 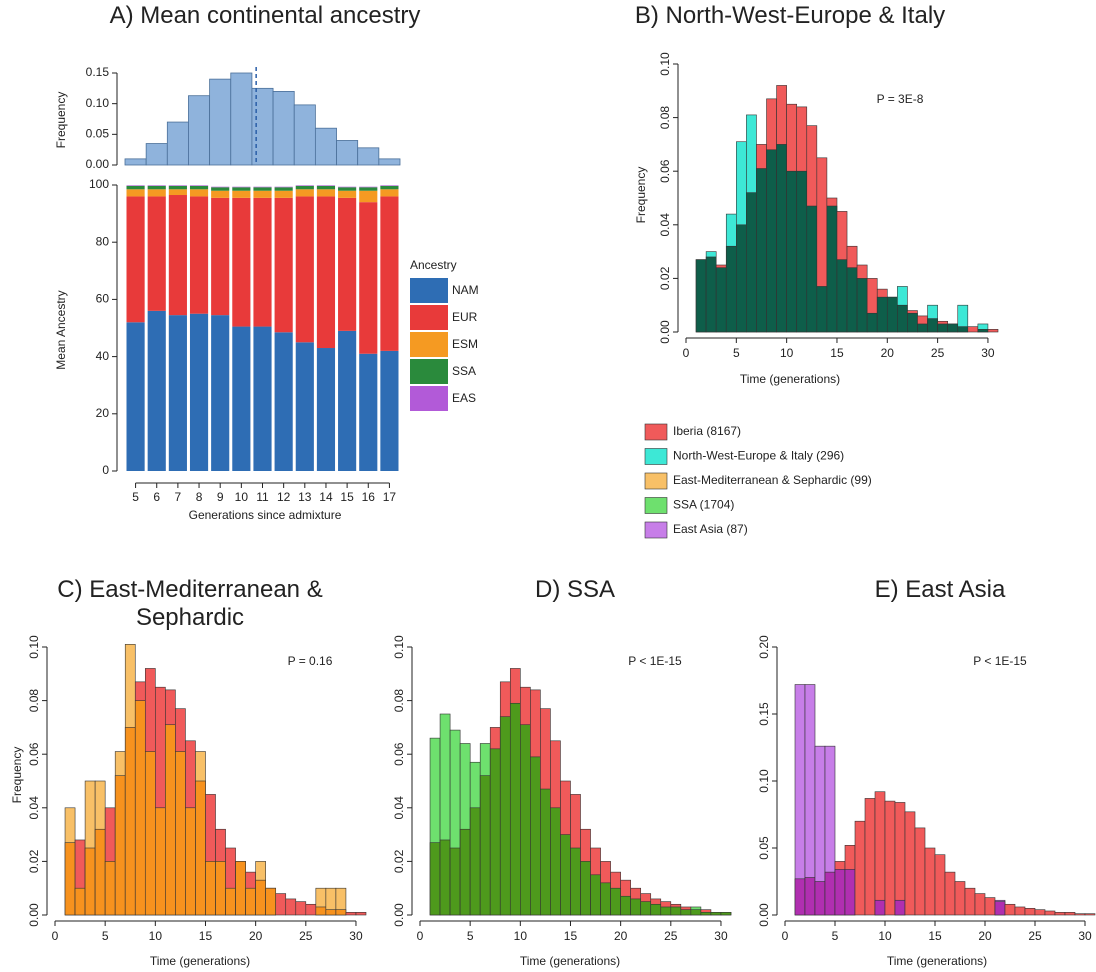 What do you see at coordinates (98, 72) in the screenshot?
I see `y-tick-label: 0.15` at bounding box center [98, 72].